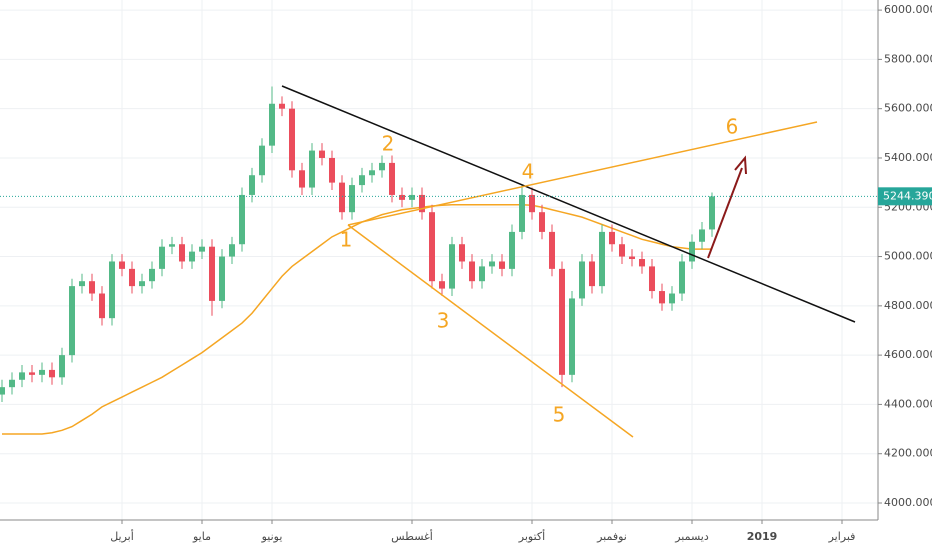  I want to click on last-price-label: 5244.390, so click(907, 195).